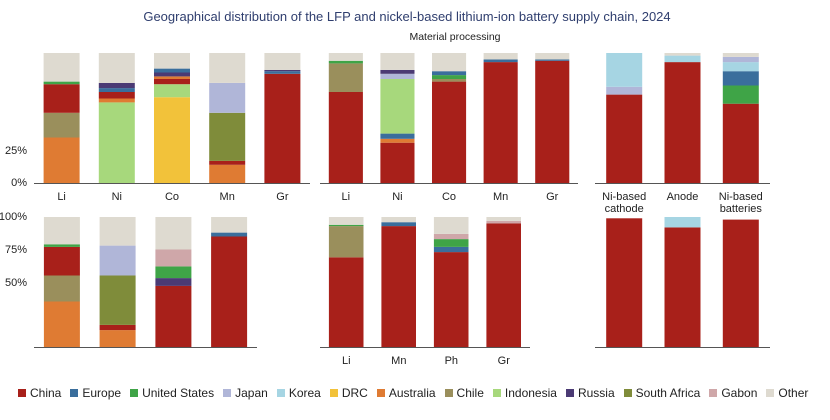 The width and height of the screenshot is (830, 420). I want to click on y-tick-labels: 0% 25% 50% 75% 100%, so click(13, 217).